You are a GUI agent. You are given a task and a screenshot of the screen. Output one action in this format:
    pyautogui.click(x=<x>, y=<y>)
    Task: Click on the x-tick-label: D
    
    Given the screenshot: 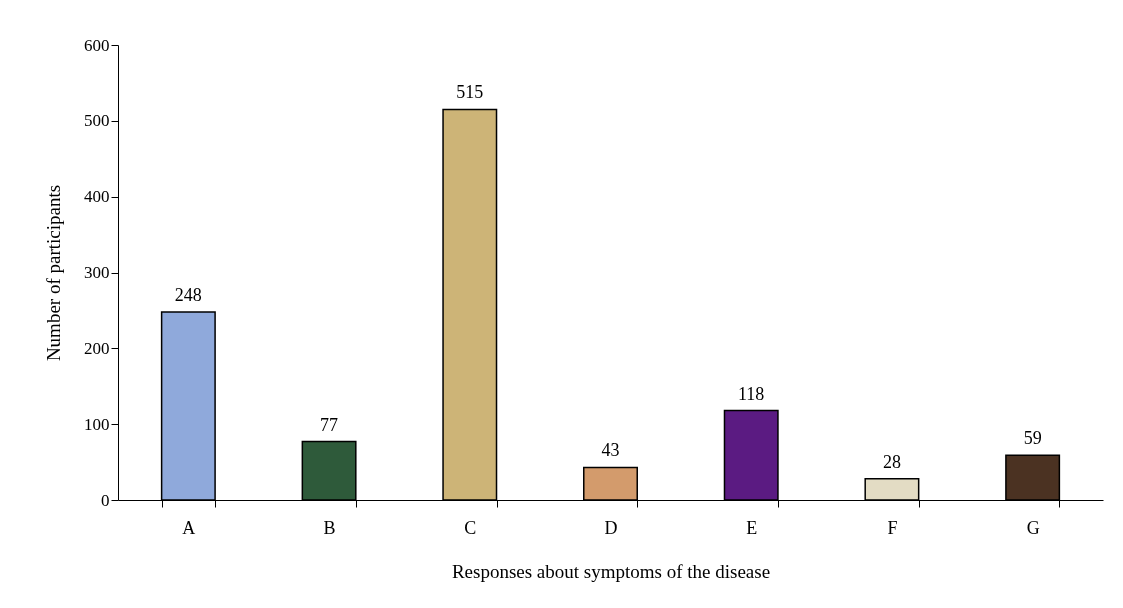 What is the action you would take?
    pyautogui.click(x=611, y=527)
    